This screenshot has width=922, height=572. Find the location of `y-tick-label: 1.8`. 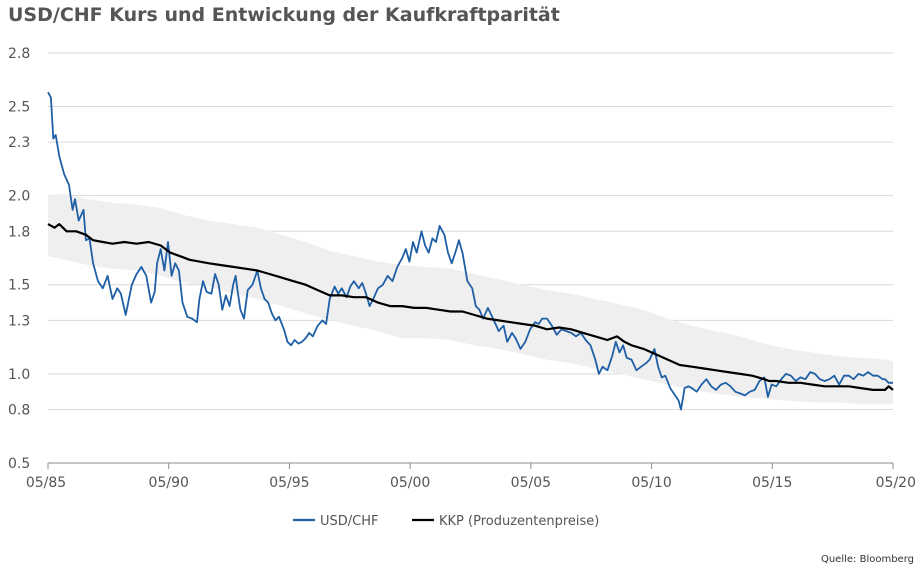

y-tick-label: 1.8 is located at coordinates (19, 232).